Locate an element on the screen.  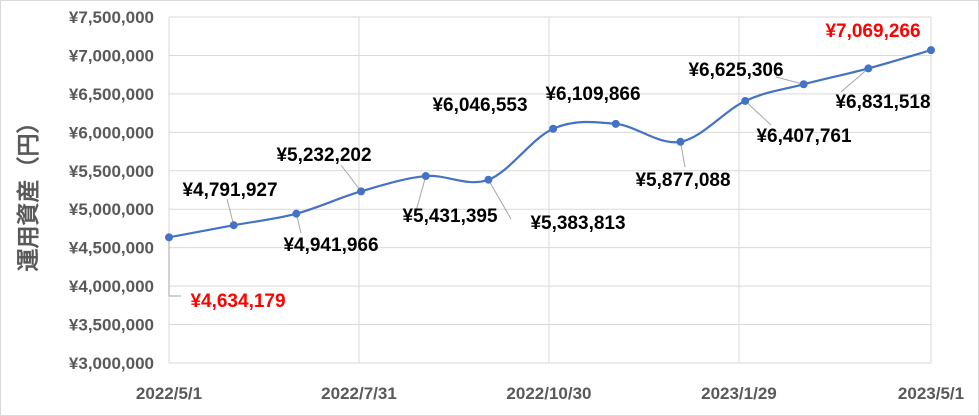
y-tick-label: ¥4,000,000 is located at coordinates (111, 286).